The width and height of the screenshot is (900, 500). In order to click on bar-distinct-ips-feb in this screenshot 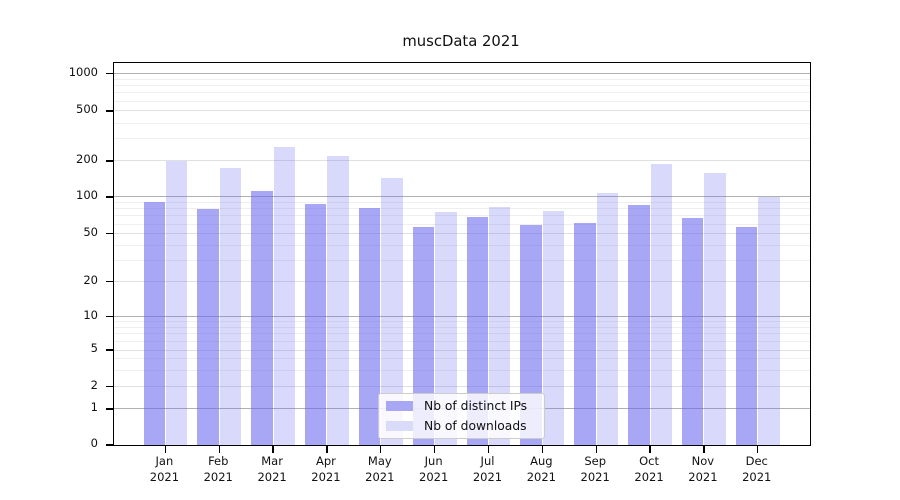, I will do `click(208, 327)`.